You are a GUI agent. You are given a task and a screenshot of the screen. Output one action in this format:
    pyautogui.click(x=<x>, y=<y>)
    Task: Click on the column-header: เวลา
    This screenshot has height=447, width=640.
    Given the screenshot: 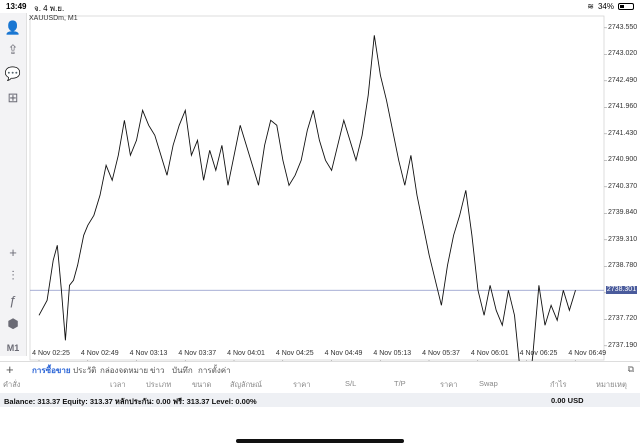 What is the action you would take?
    pyautogui.click(x=118, y=384)
    